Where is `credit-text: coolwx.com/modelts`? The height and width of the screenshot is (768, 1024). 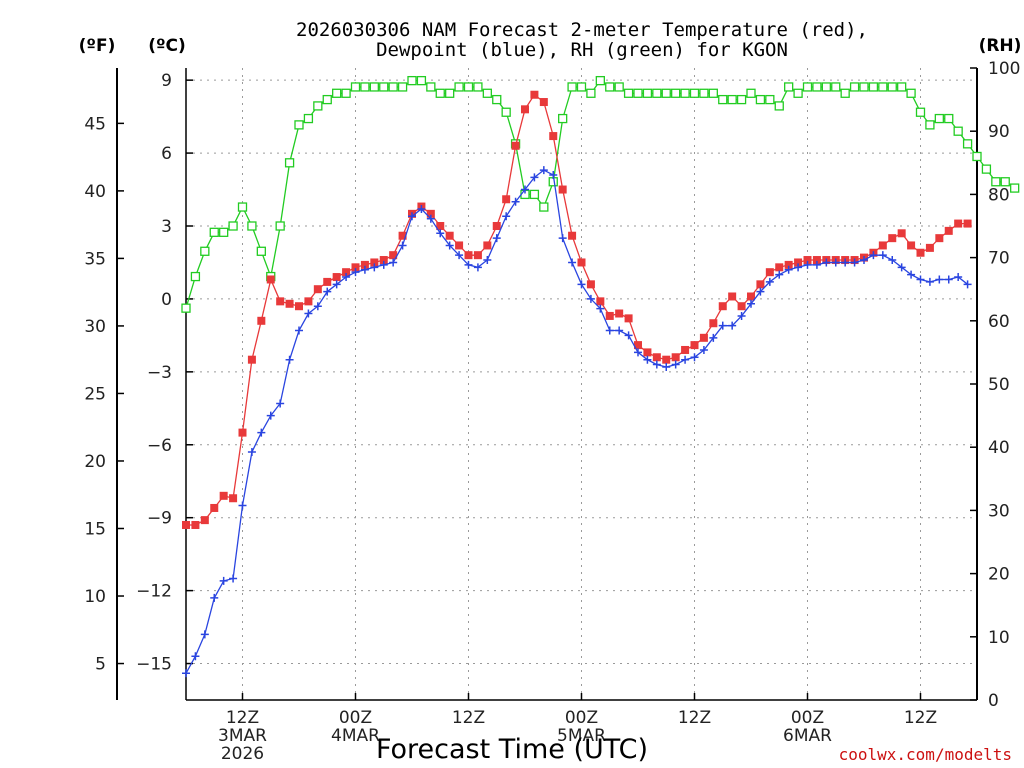 credit-text: coolwx.com/modelts is located at coordinates (925, 754).